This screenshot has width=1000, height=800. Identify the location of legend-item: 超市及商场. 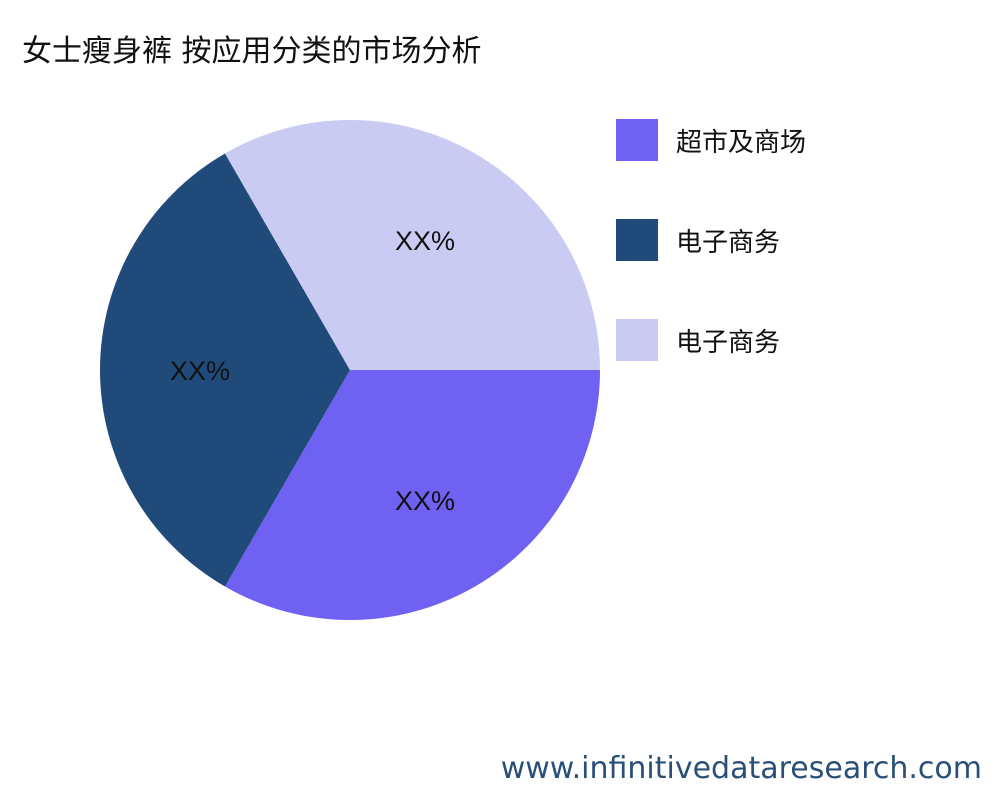
(711, 140).